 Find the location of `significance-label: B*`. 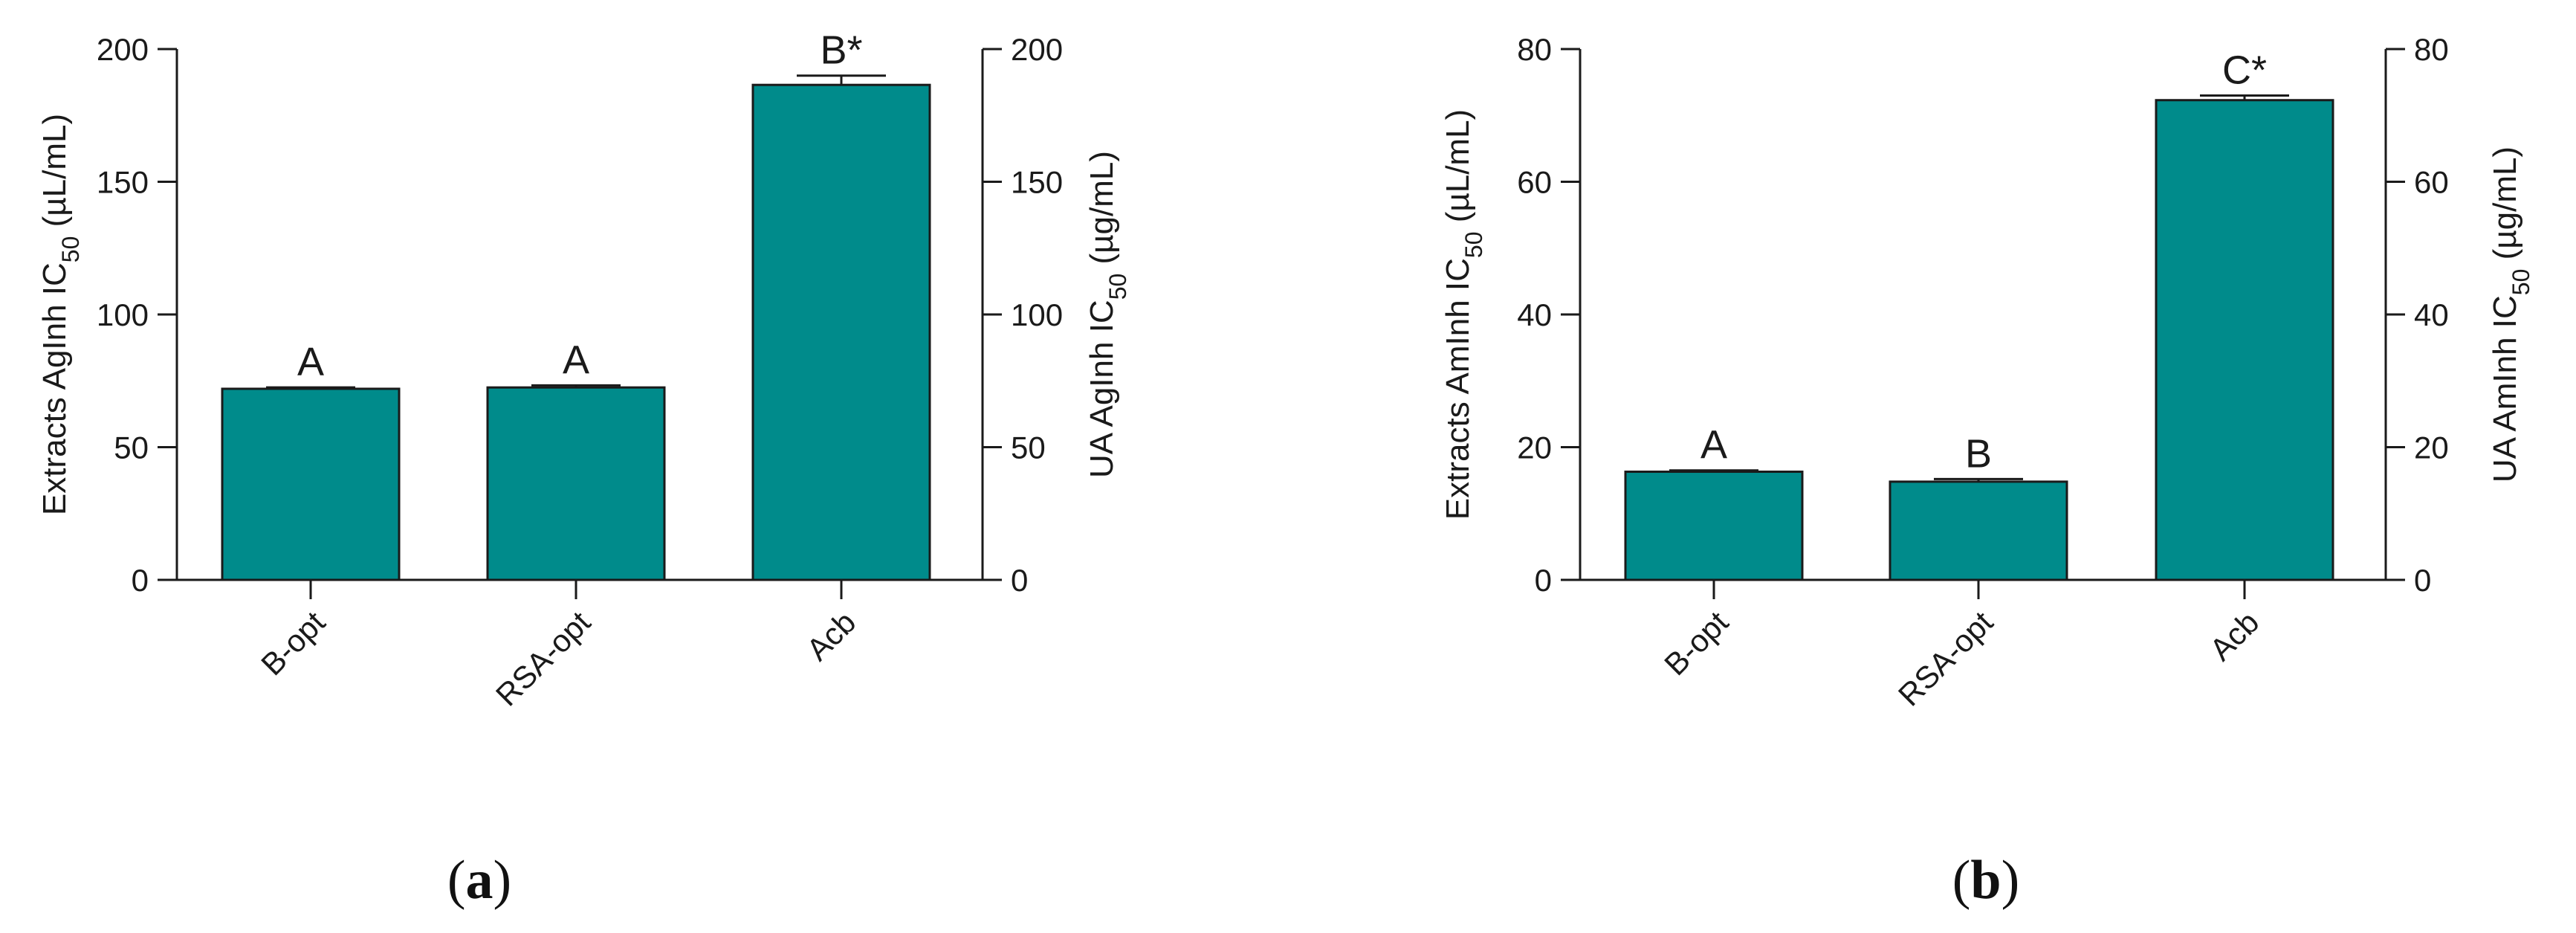

significance-label: B* is located at coordinates (841, 50).